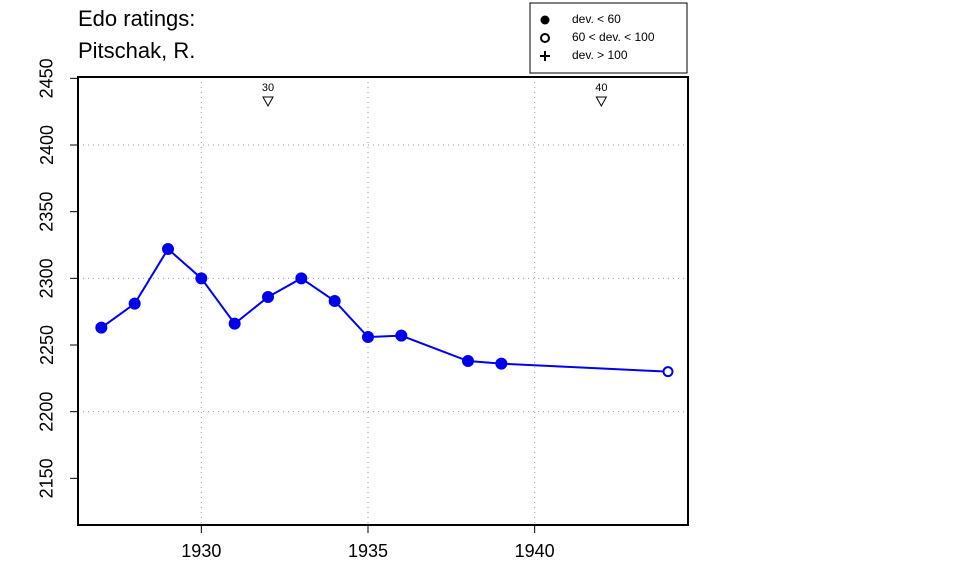 The height and width of the screenshot is (576, 960). What do you see at coordinates (384, 310) in the screenshot?
I see `line` at bounding box center [384, 310].